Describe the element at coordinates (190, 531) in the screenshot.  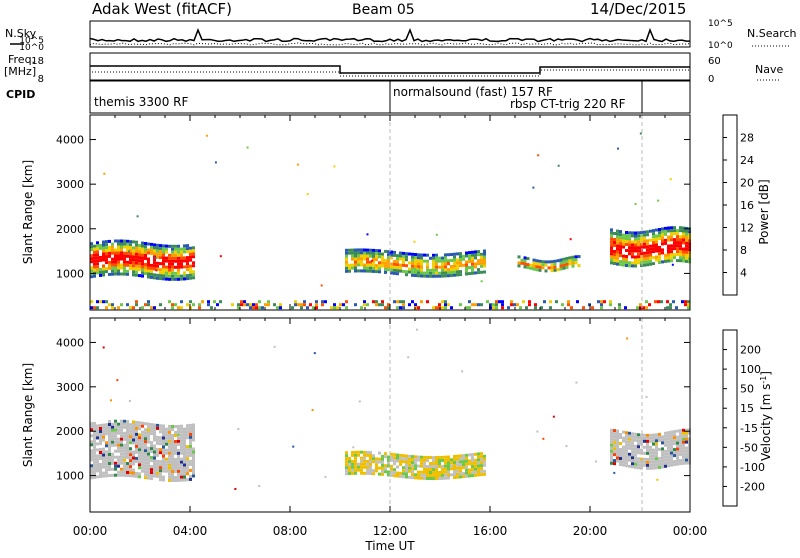
I see `xtick-label: 04:00` at that location.